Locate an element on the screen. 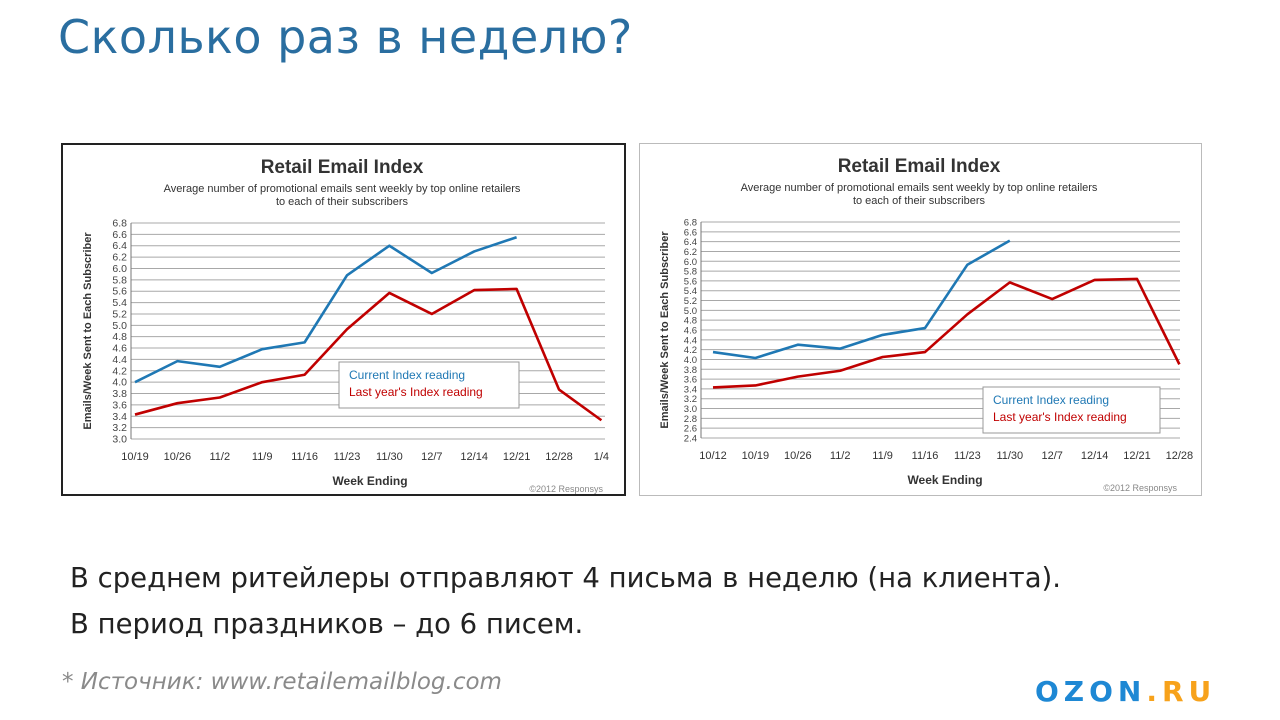 The height and width of the screenshot is (720, 1280). y-tick-label: 2.4 is located at coordinates (690, 439).